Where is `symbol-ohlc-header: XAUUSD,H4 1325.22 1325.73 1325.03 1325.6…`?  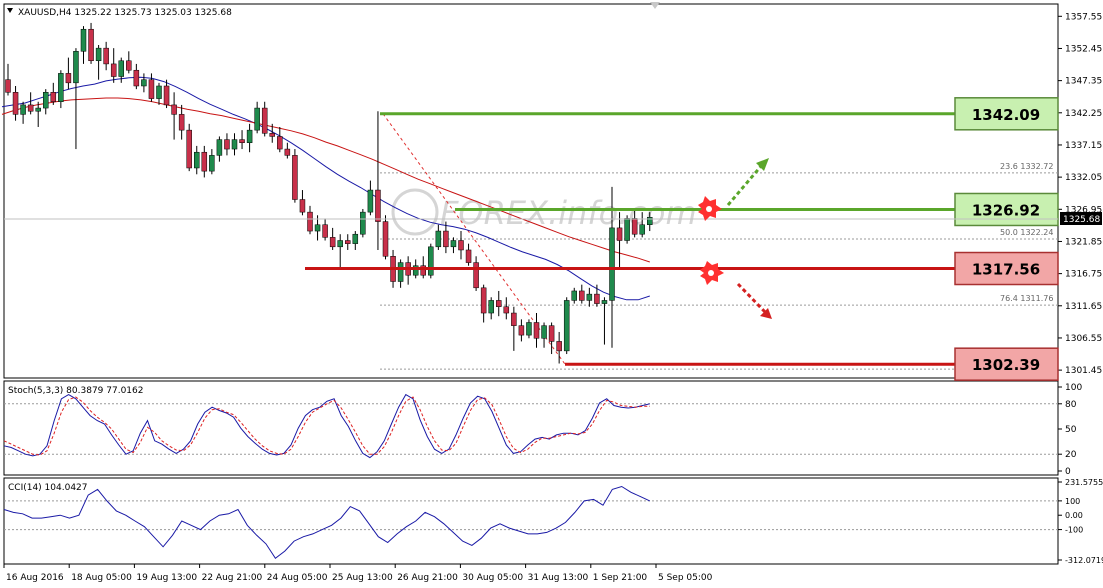
symbol-ohlc-header: XAUUSD,H4 1325.22 1325.73 1325.03 1325.6… is located at coordinates (125, 13).